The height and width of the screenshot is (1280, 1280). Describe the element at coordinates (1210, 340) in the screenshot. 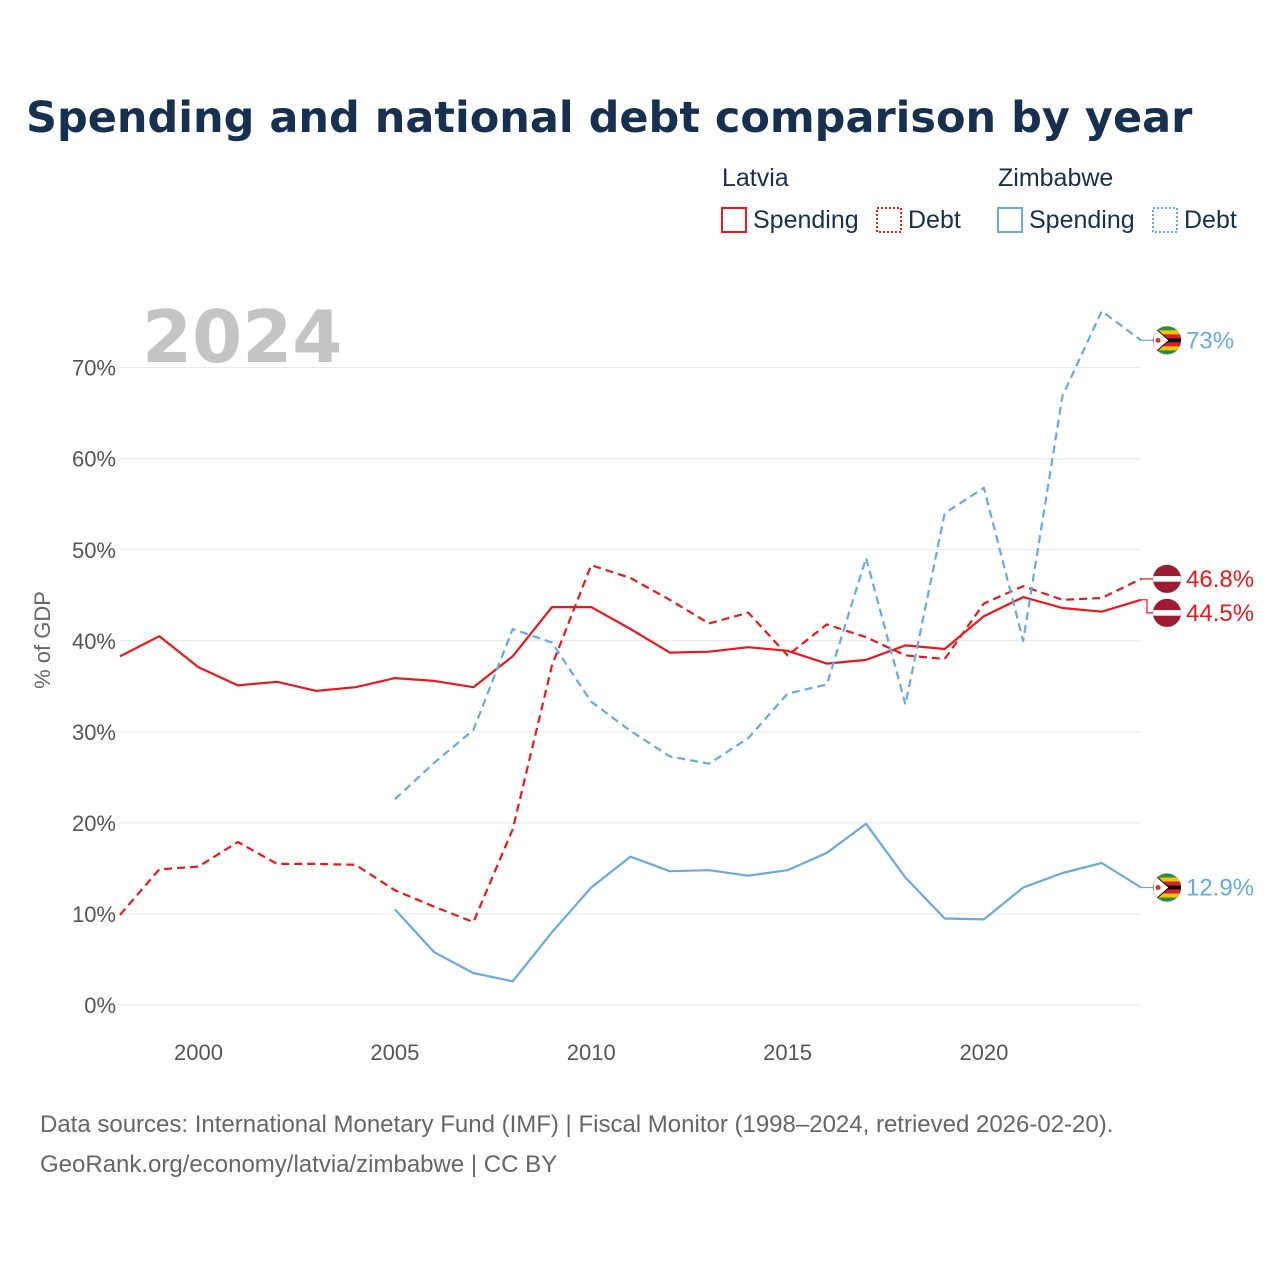

I see `end-label-zimbabwe-debt: 73%` at that location.